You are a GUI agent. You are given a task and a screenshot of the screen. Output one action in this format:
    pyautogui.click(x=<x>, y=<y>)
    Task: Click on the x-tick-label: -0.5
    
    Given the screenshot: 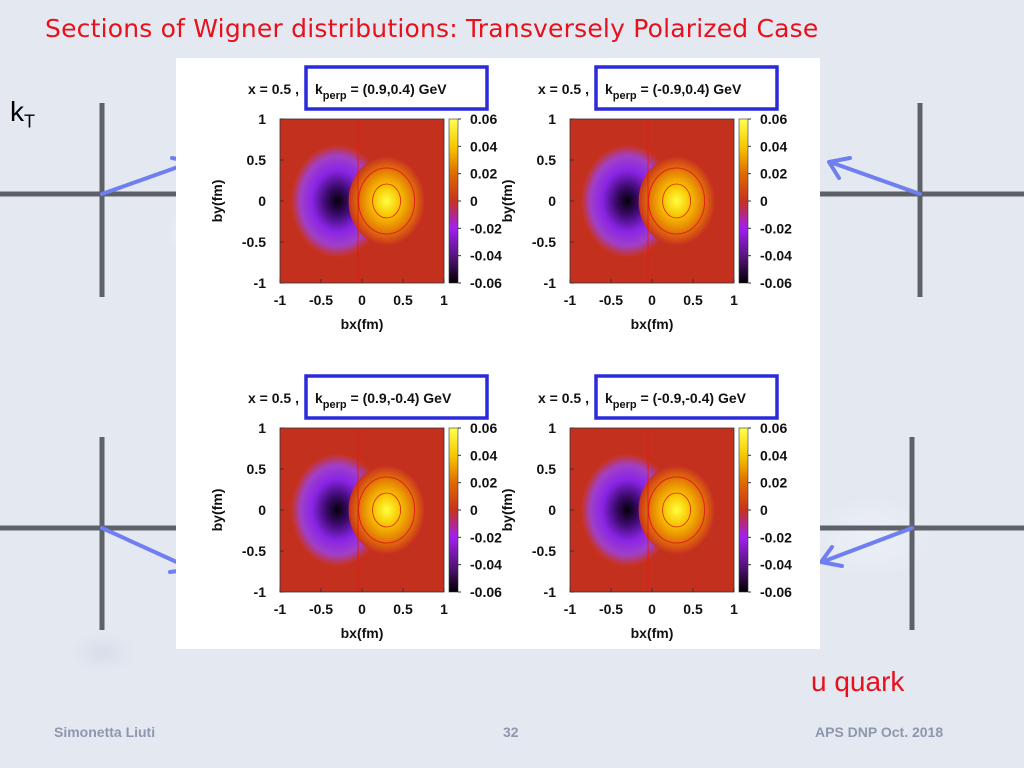 What is the action you would take?
    pyautogui.click(x=321, y=300)
    